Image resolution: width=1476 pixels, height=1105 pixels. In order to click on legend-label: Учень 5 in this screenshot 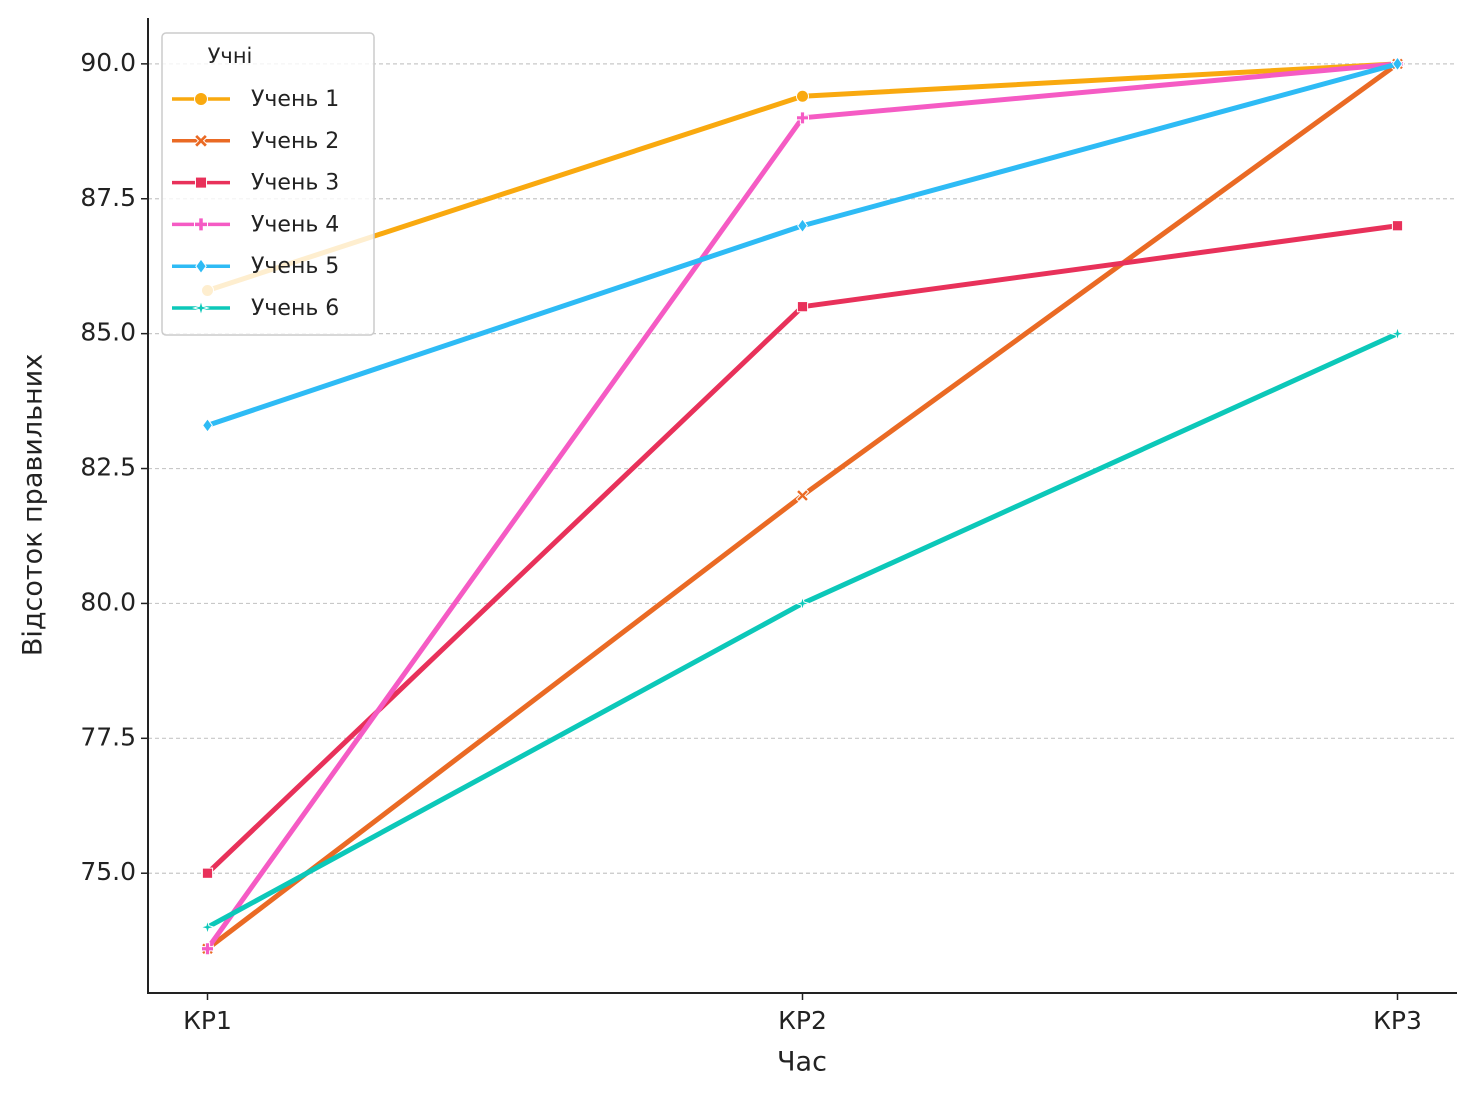, I will do `click(295, 266)`.